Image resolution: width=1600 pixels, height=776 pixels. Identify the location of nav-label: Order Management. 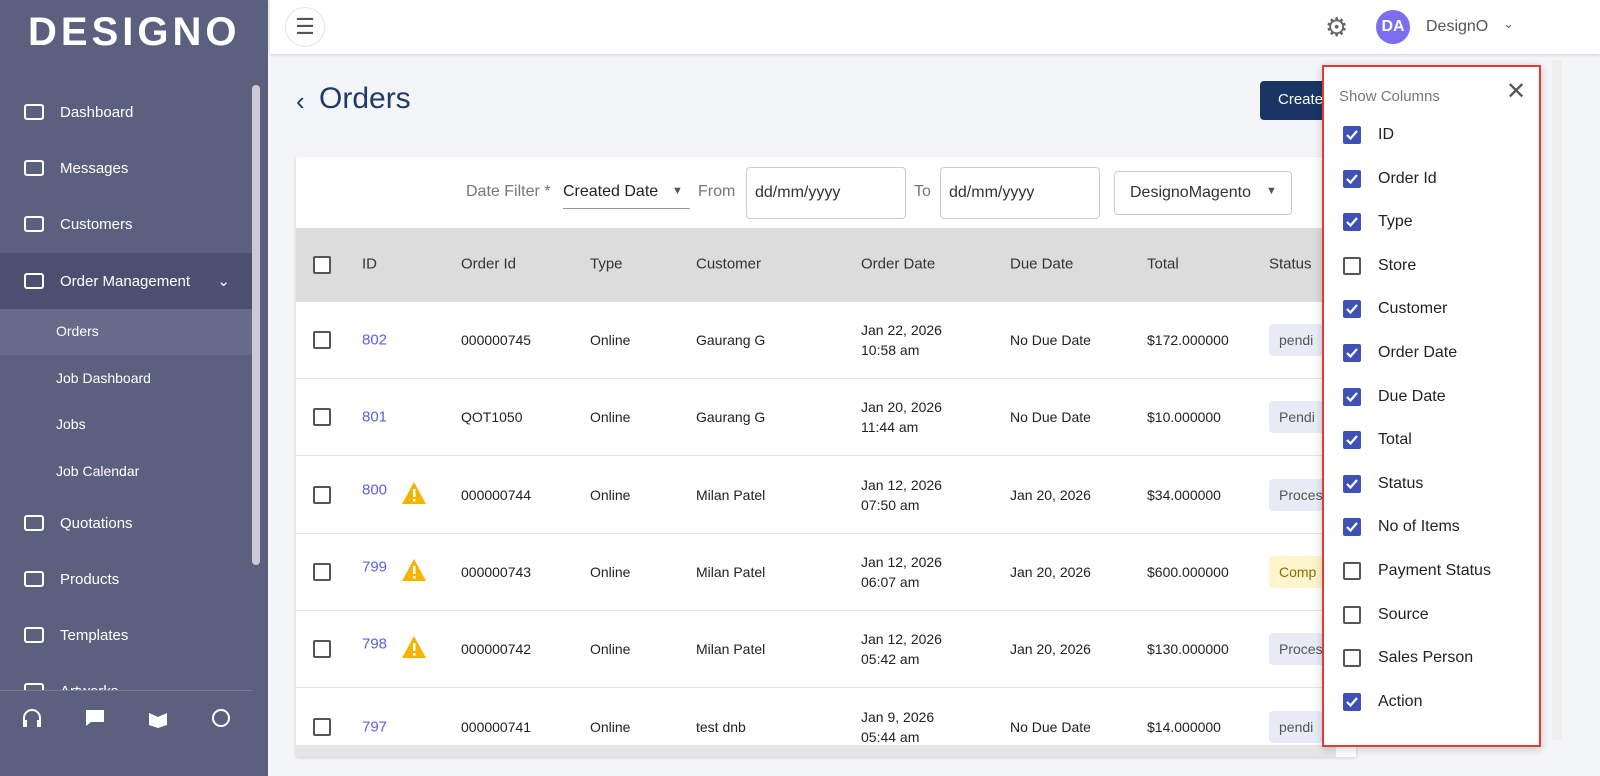
(125, 281).